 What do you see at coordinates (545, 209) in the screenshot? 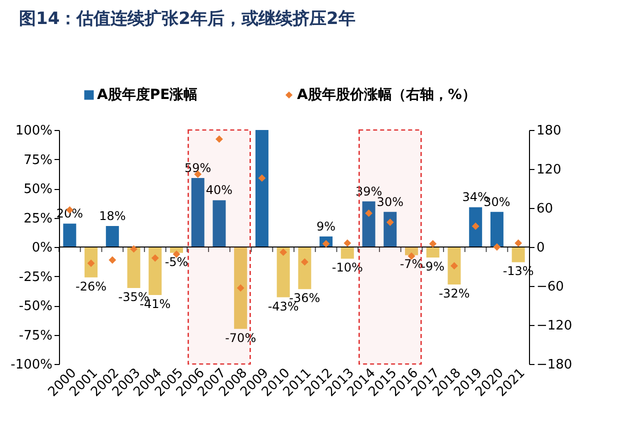
I see `y2-tick-label: 60` at bounding box center [545, 209].